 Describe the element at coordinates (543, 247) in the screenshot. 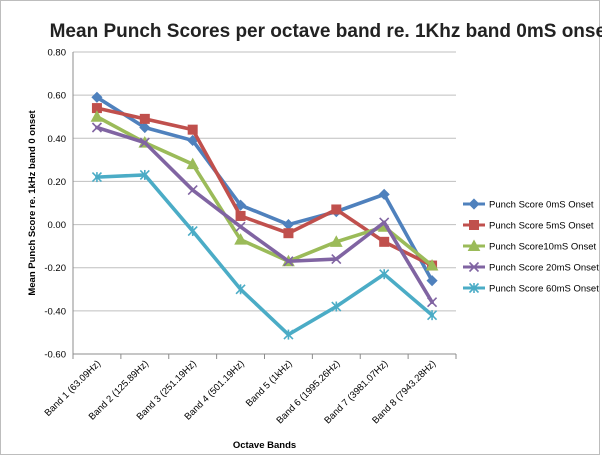

I see `legend-label: Punch Score10mS Onset` at that location.